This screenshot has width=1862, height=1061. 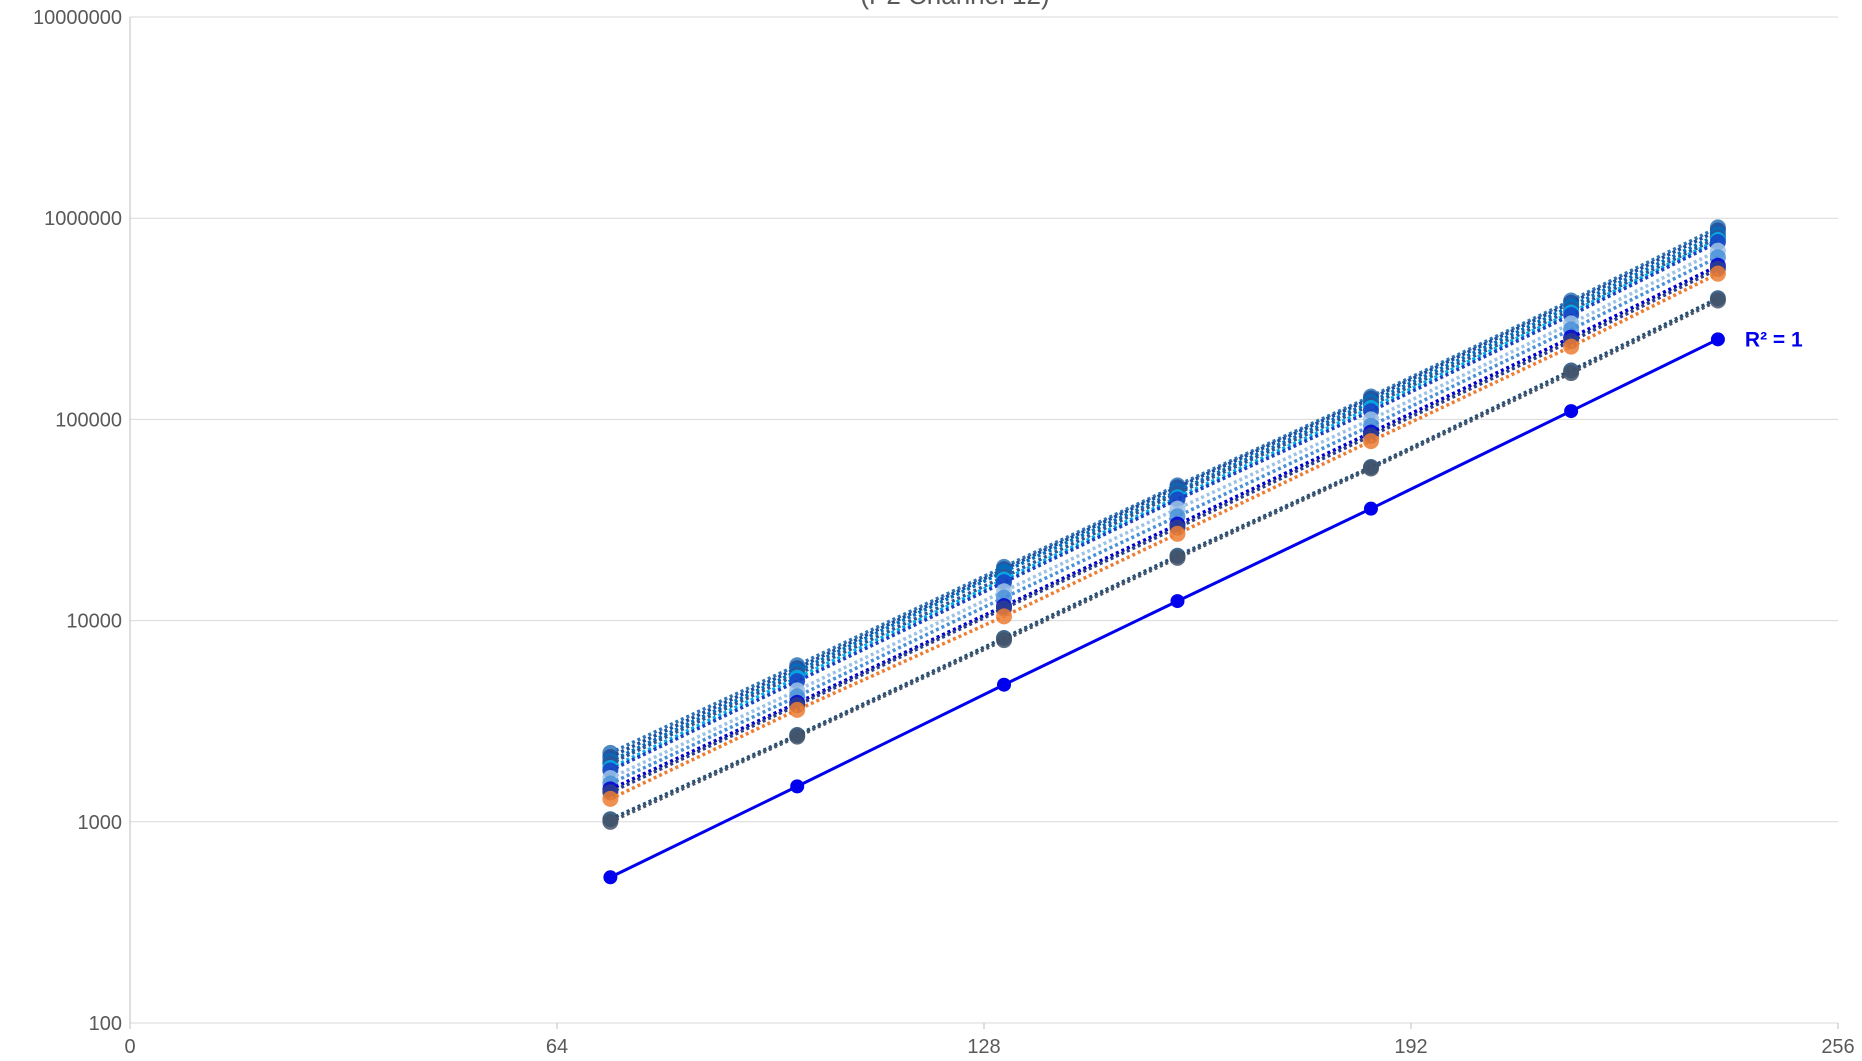 I want to click on x-tick-label: 128, so click(x=983, y=1047).